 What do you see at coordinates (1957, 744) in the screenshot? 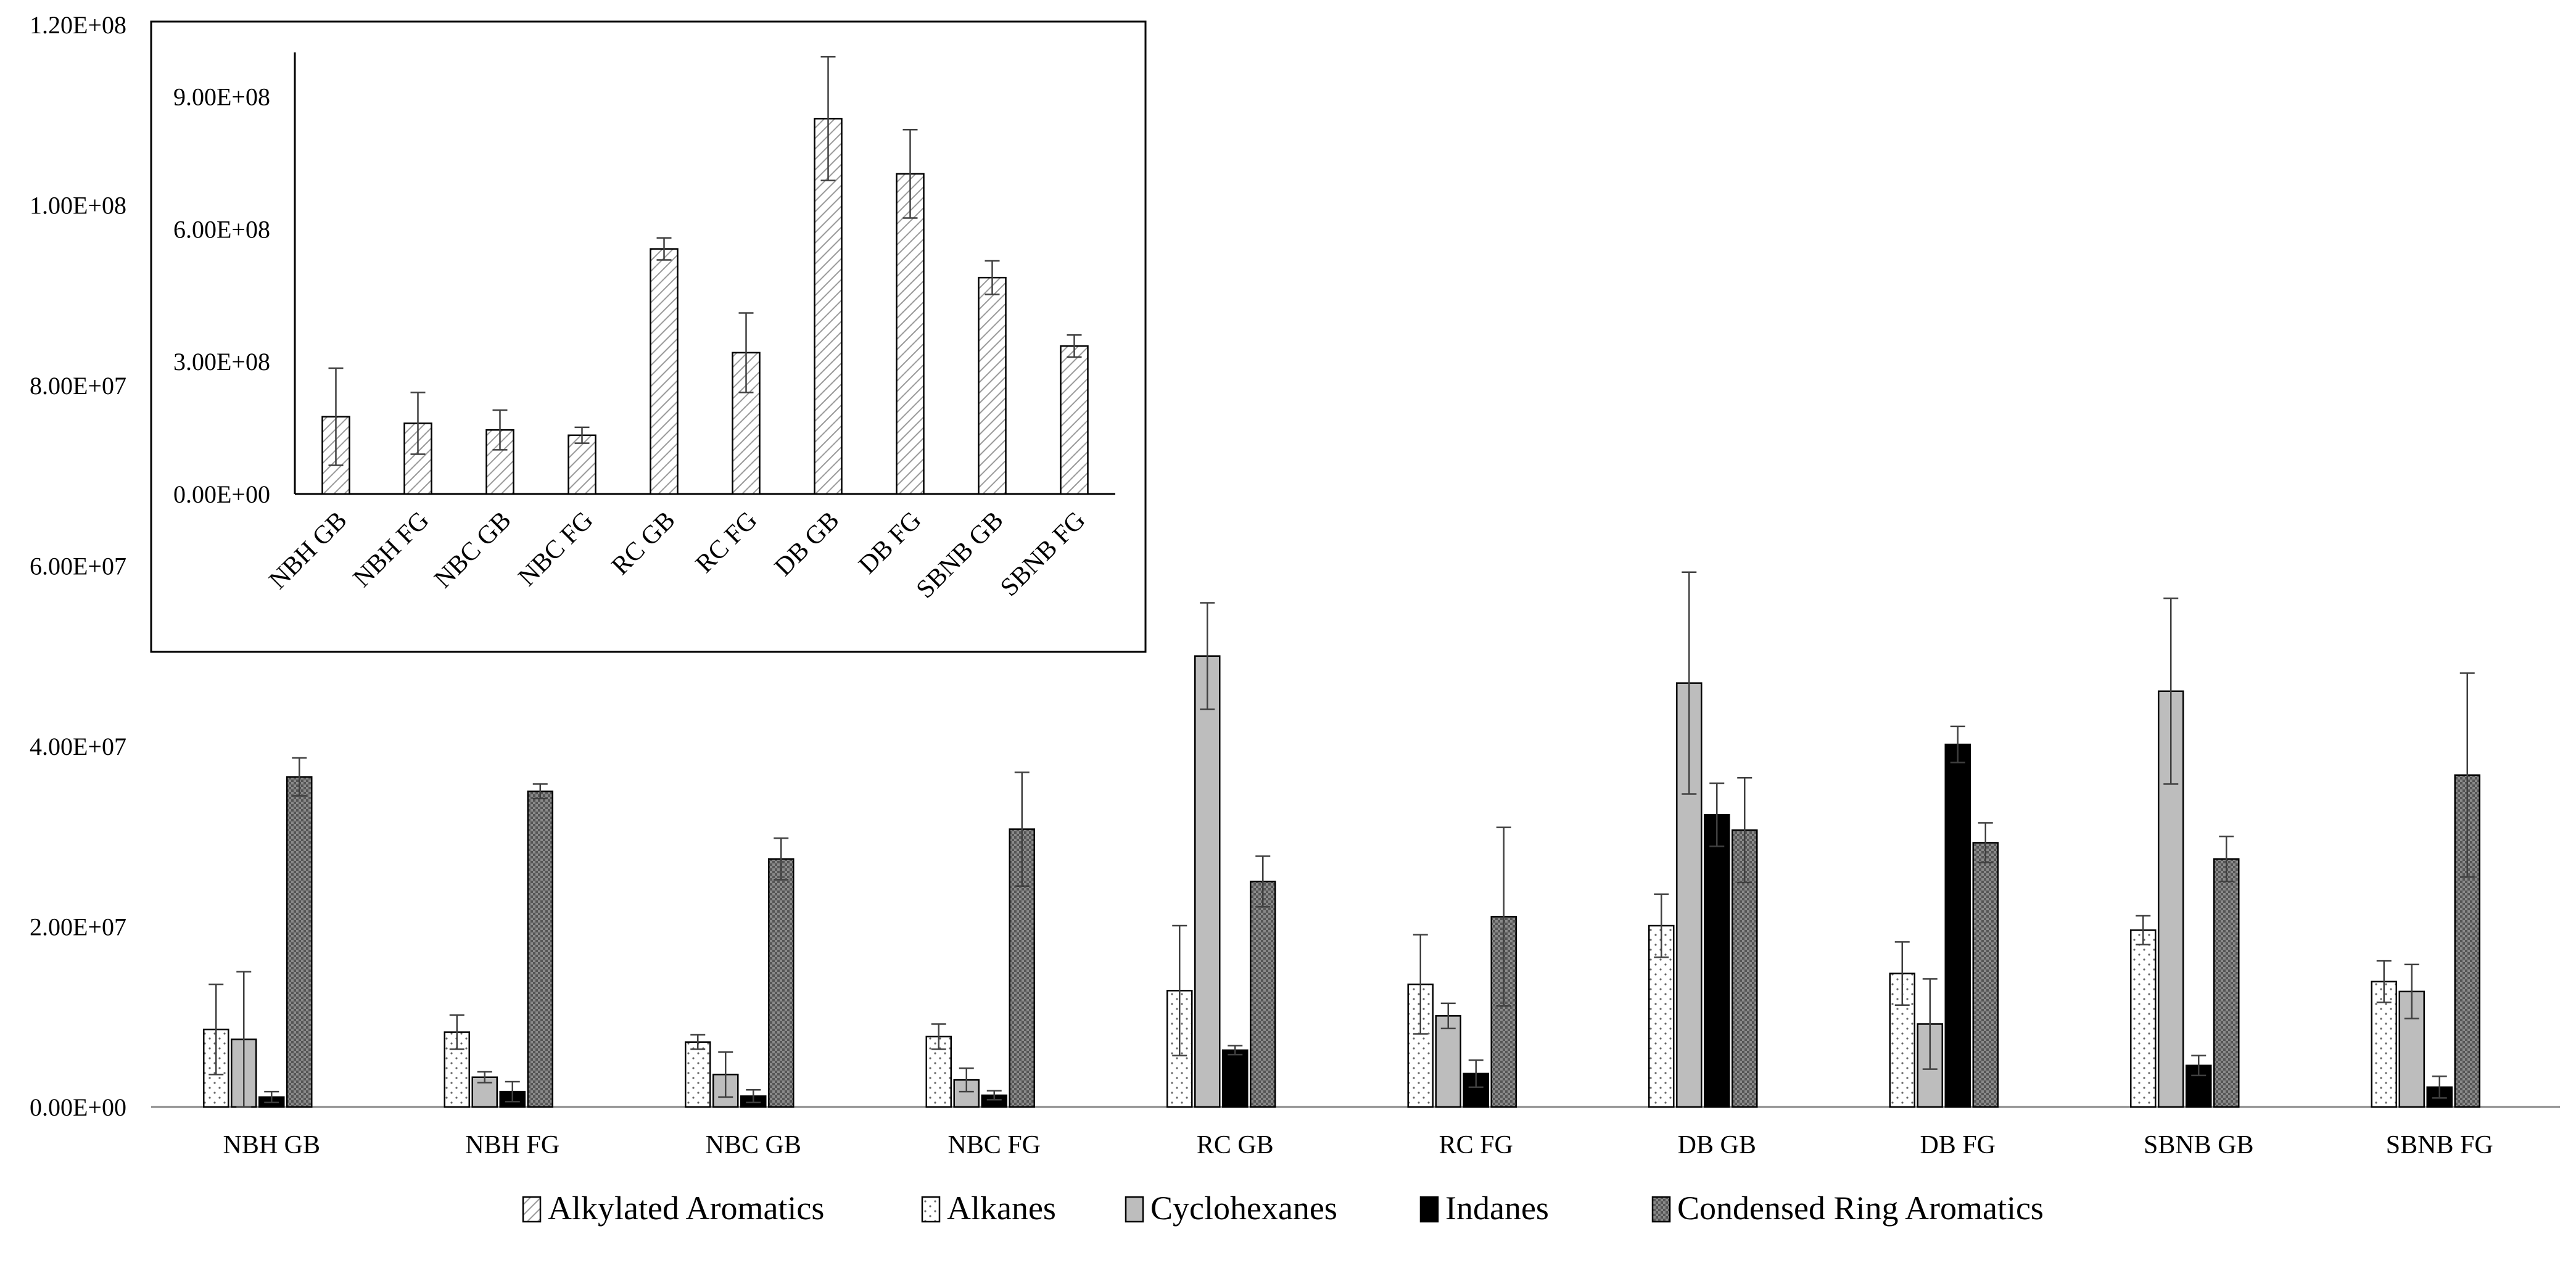
I see `error-bar-indanes-db-fg` at bounding box center [1957, 744].